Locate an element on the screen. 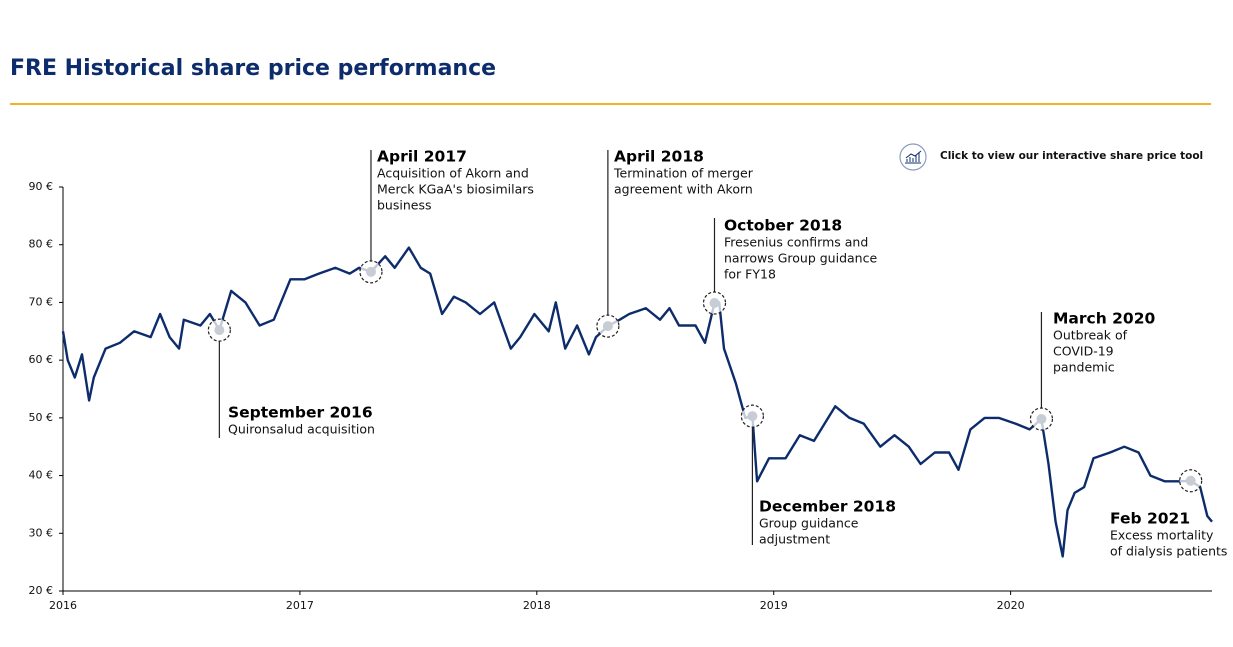 The width and height of the screenshot is (1233, 647). y-tick-label: 50 € is located at coordinates (41, 417).